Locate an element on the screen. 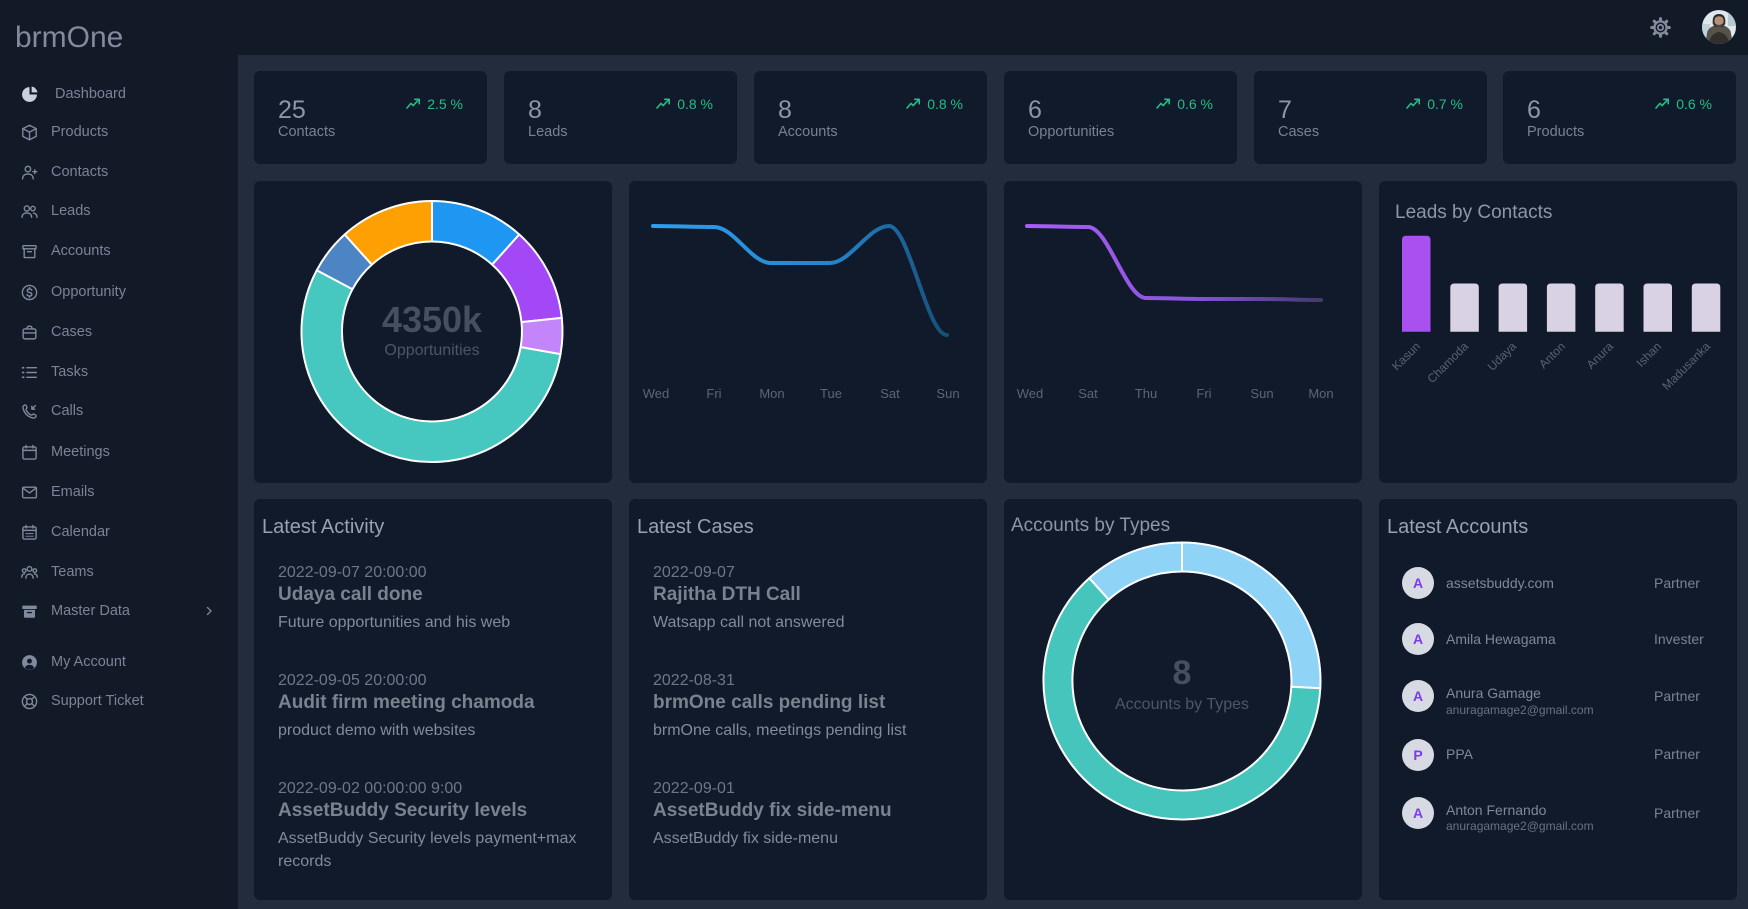 The image size is (1748, 909). svg-text: Thu is located at coordinates (1146, 393).